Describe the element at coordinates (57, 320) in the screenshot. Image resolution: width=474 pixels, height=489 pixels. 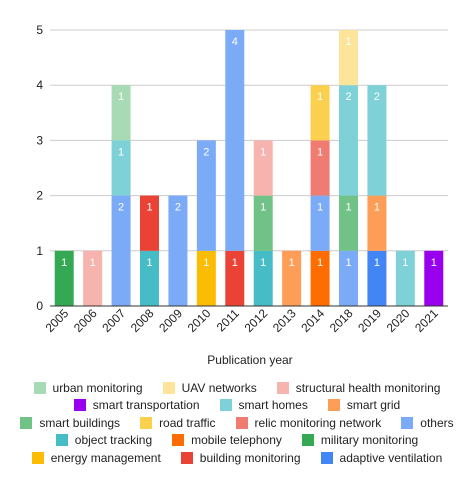
I see `x-tick-label: 2005` at that location.